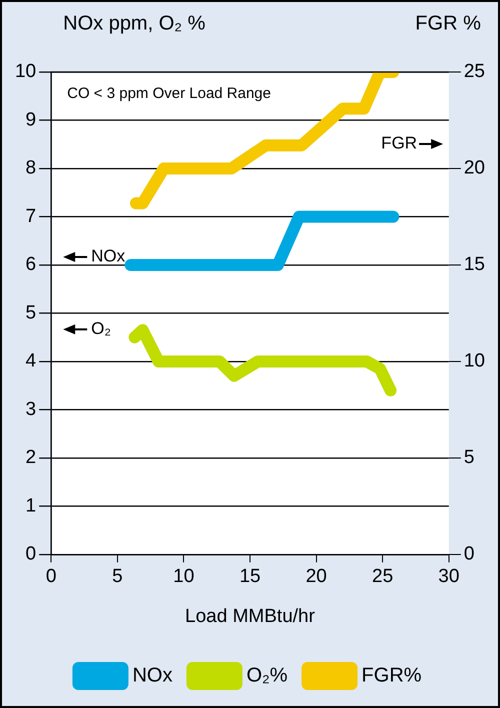 The height and width of the screenshot is (708, 500). I want to click on y-tick-label: 10, so click(25, 71).